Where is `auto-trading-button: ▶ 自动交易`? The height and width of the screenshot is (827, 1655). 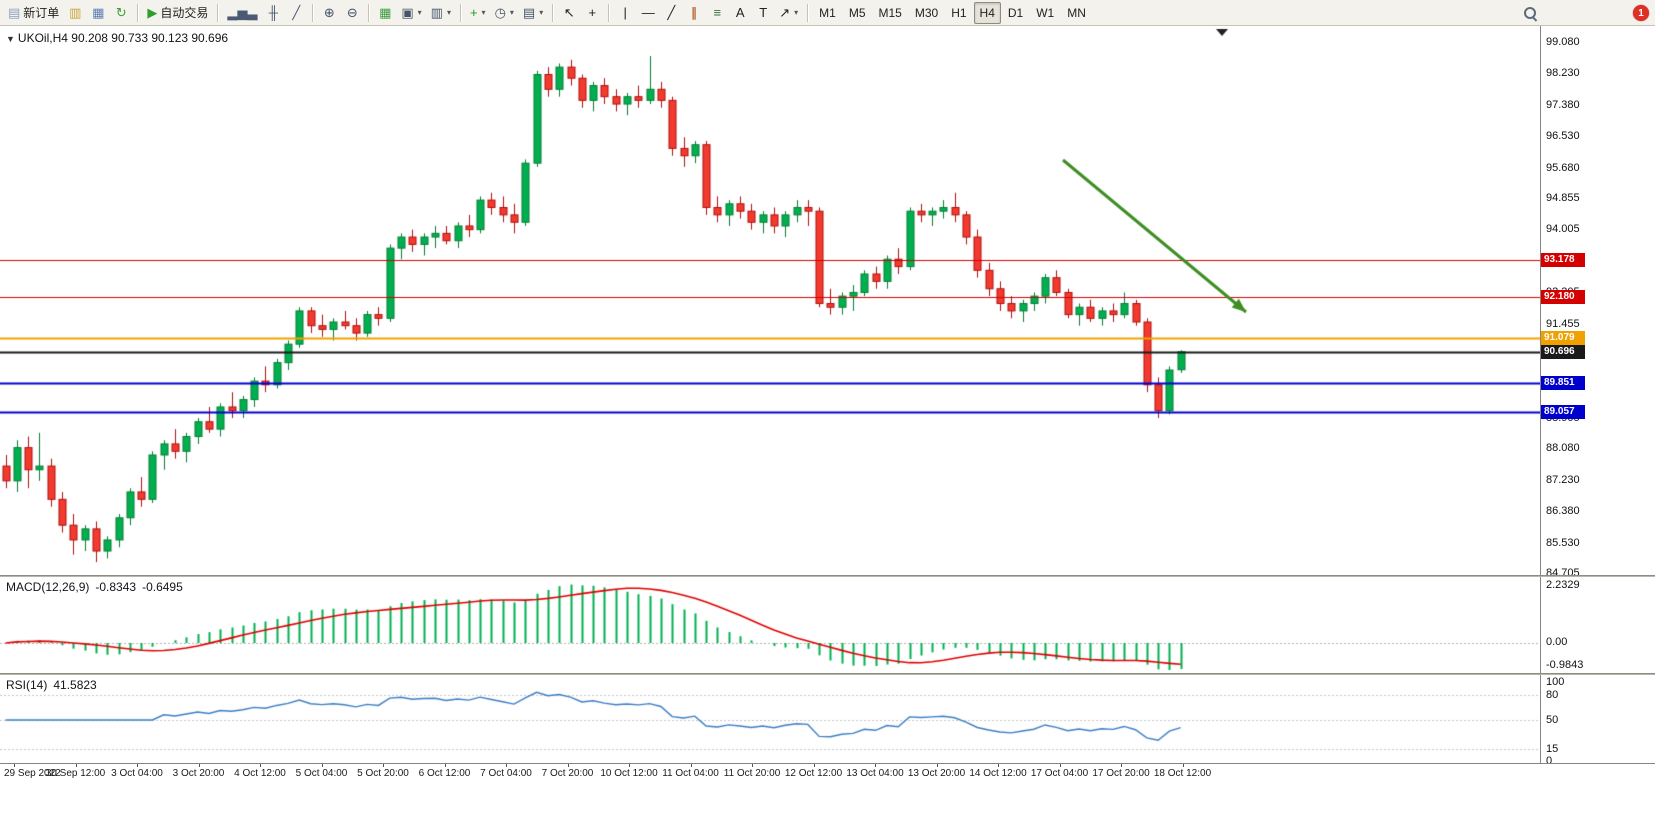
auto-trading-button: ▶ 自动交易 is located at coordinates (177, 13).